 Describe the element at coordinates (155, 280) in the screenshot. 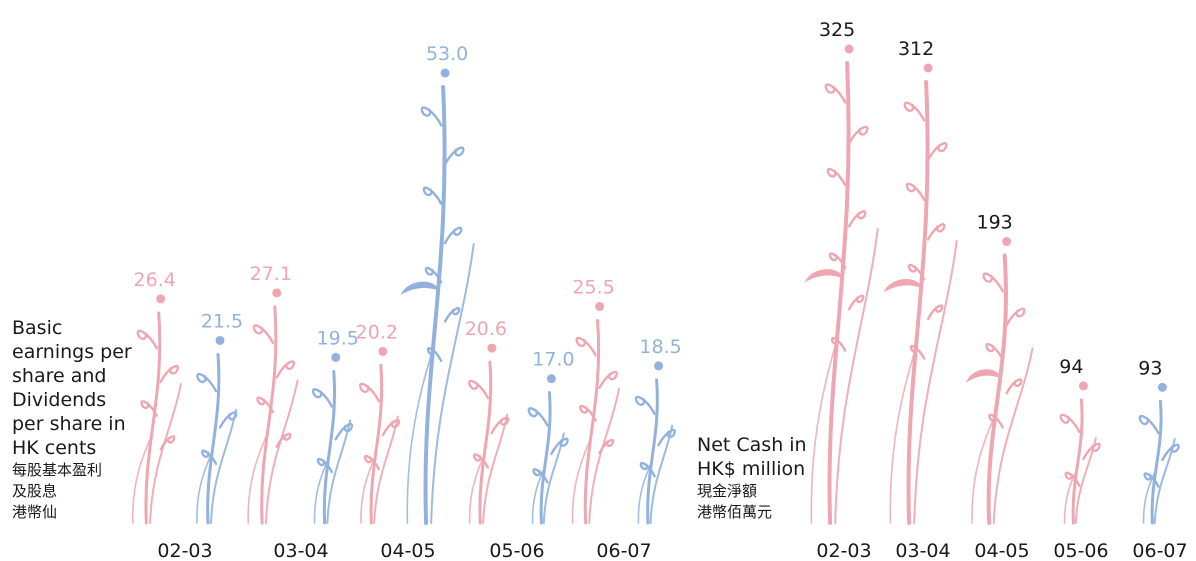

I see `eps-chart-vine-earnings-02-03-value-label: 26.4` at that location.